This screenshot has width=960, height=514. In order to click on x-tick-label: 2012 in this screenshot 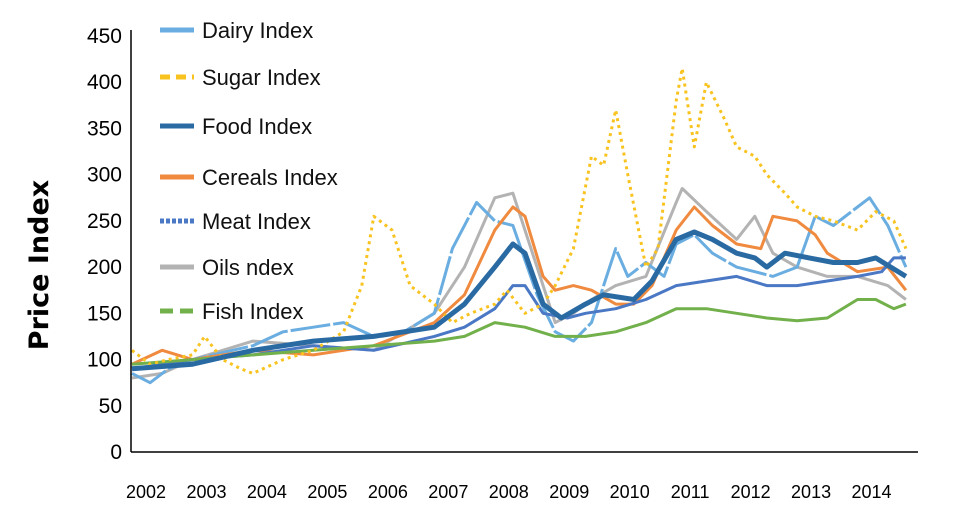, I will do `click(751, 492)`.